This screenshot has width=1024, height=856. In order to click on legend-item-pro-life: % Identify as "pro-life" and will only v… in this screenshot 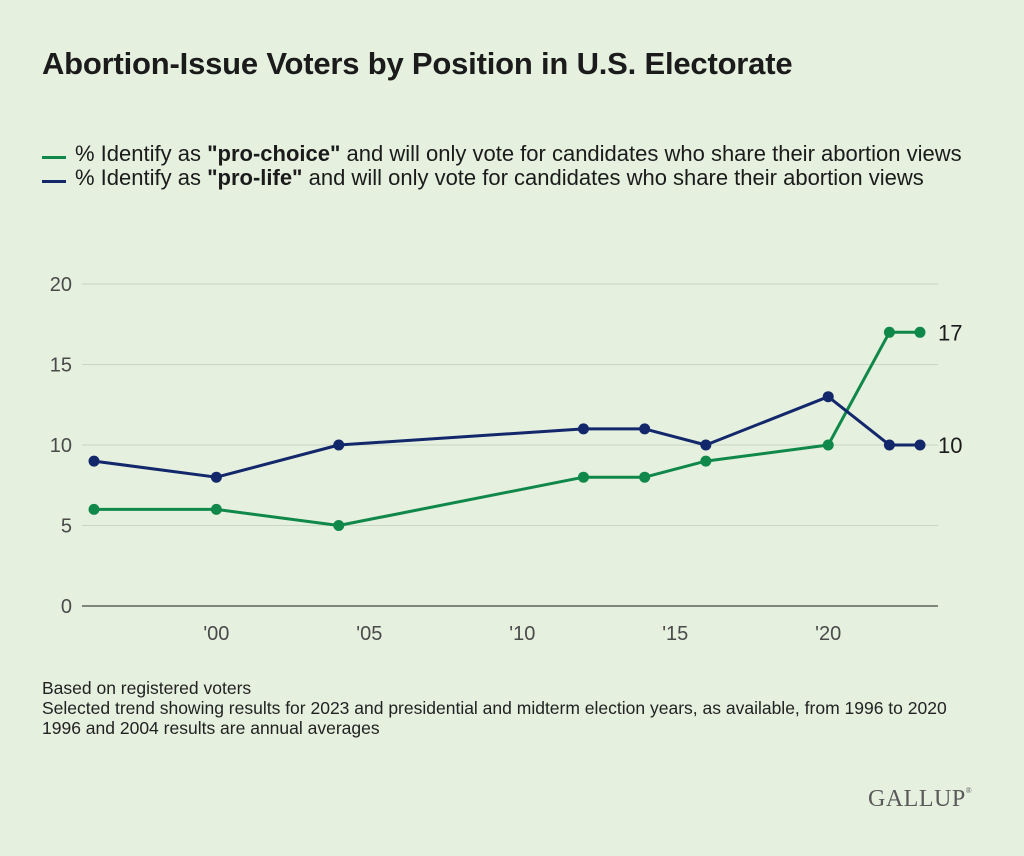, I will do `click(512, 178)`.